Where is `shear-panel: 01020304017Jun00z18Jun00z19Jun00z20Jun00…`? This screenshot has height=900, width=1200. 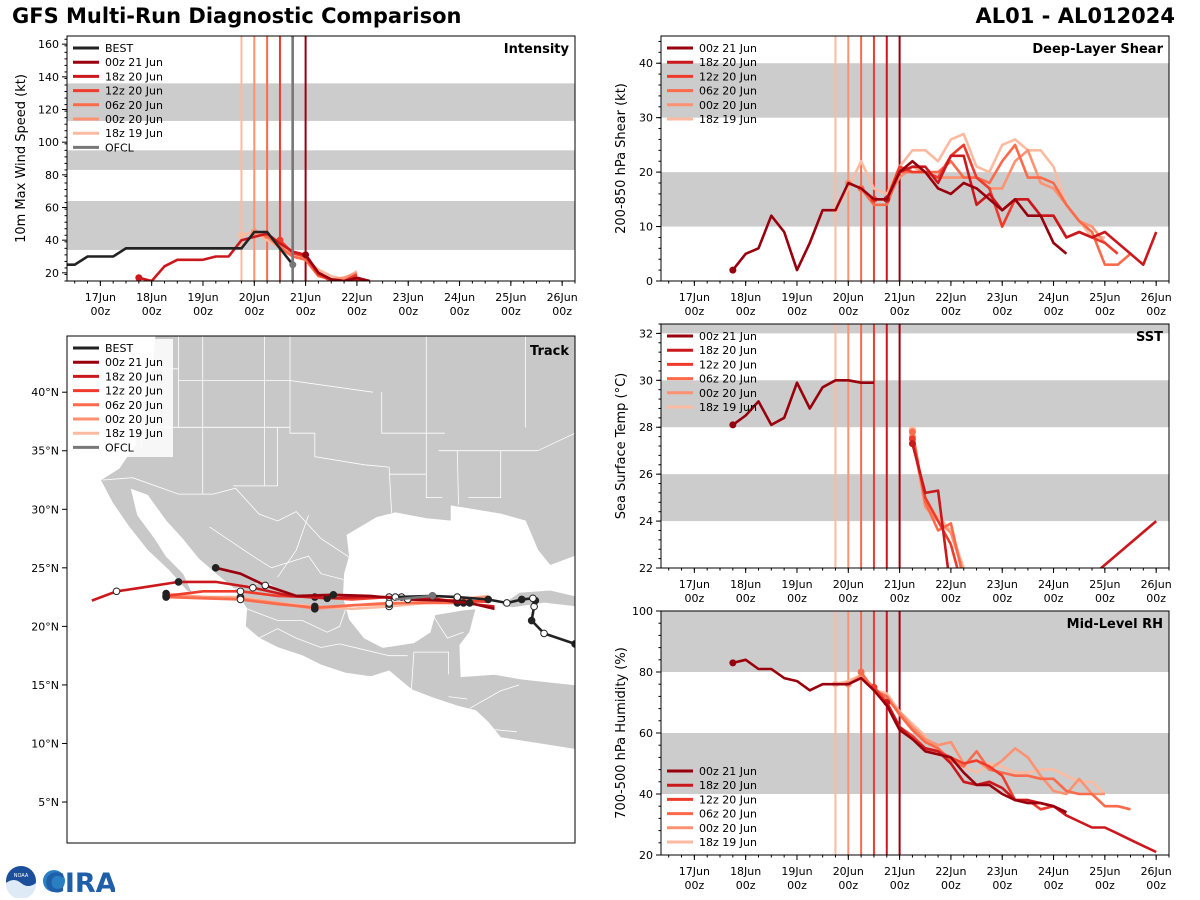
shear-panel: 01020304017Jun00z18Jun00z19Jun00z20Jun00… is located at coordinates (893, 176).